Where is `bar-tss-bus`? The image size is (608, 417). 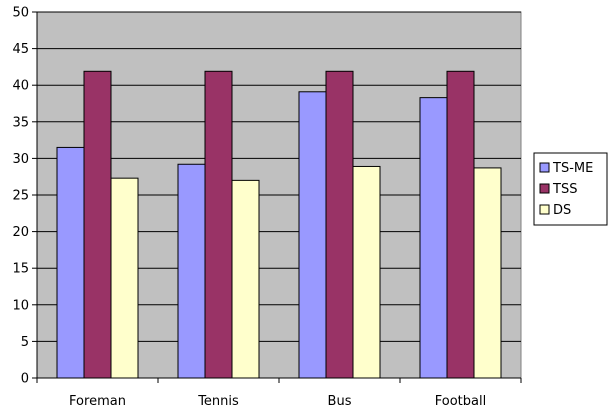
bar-tss-bus is located at coordinates (339, 224).